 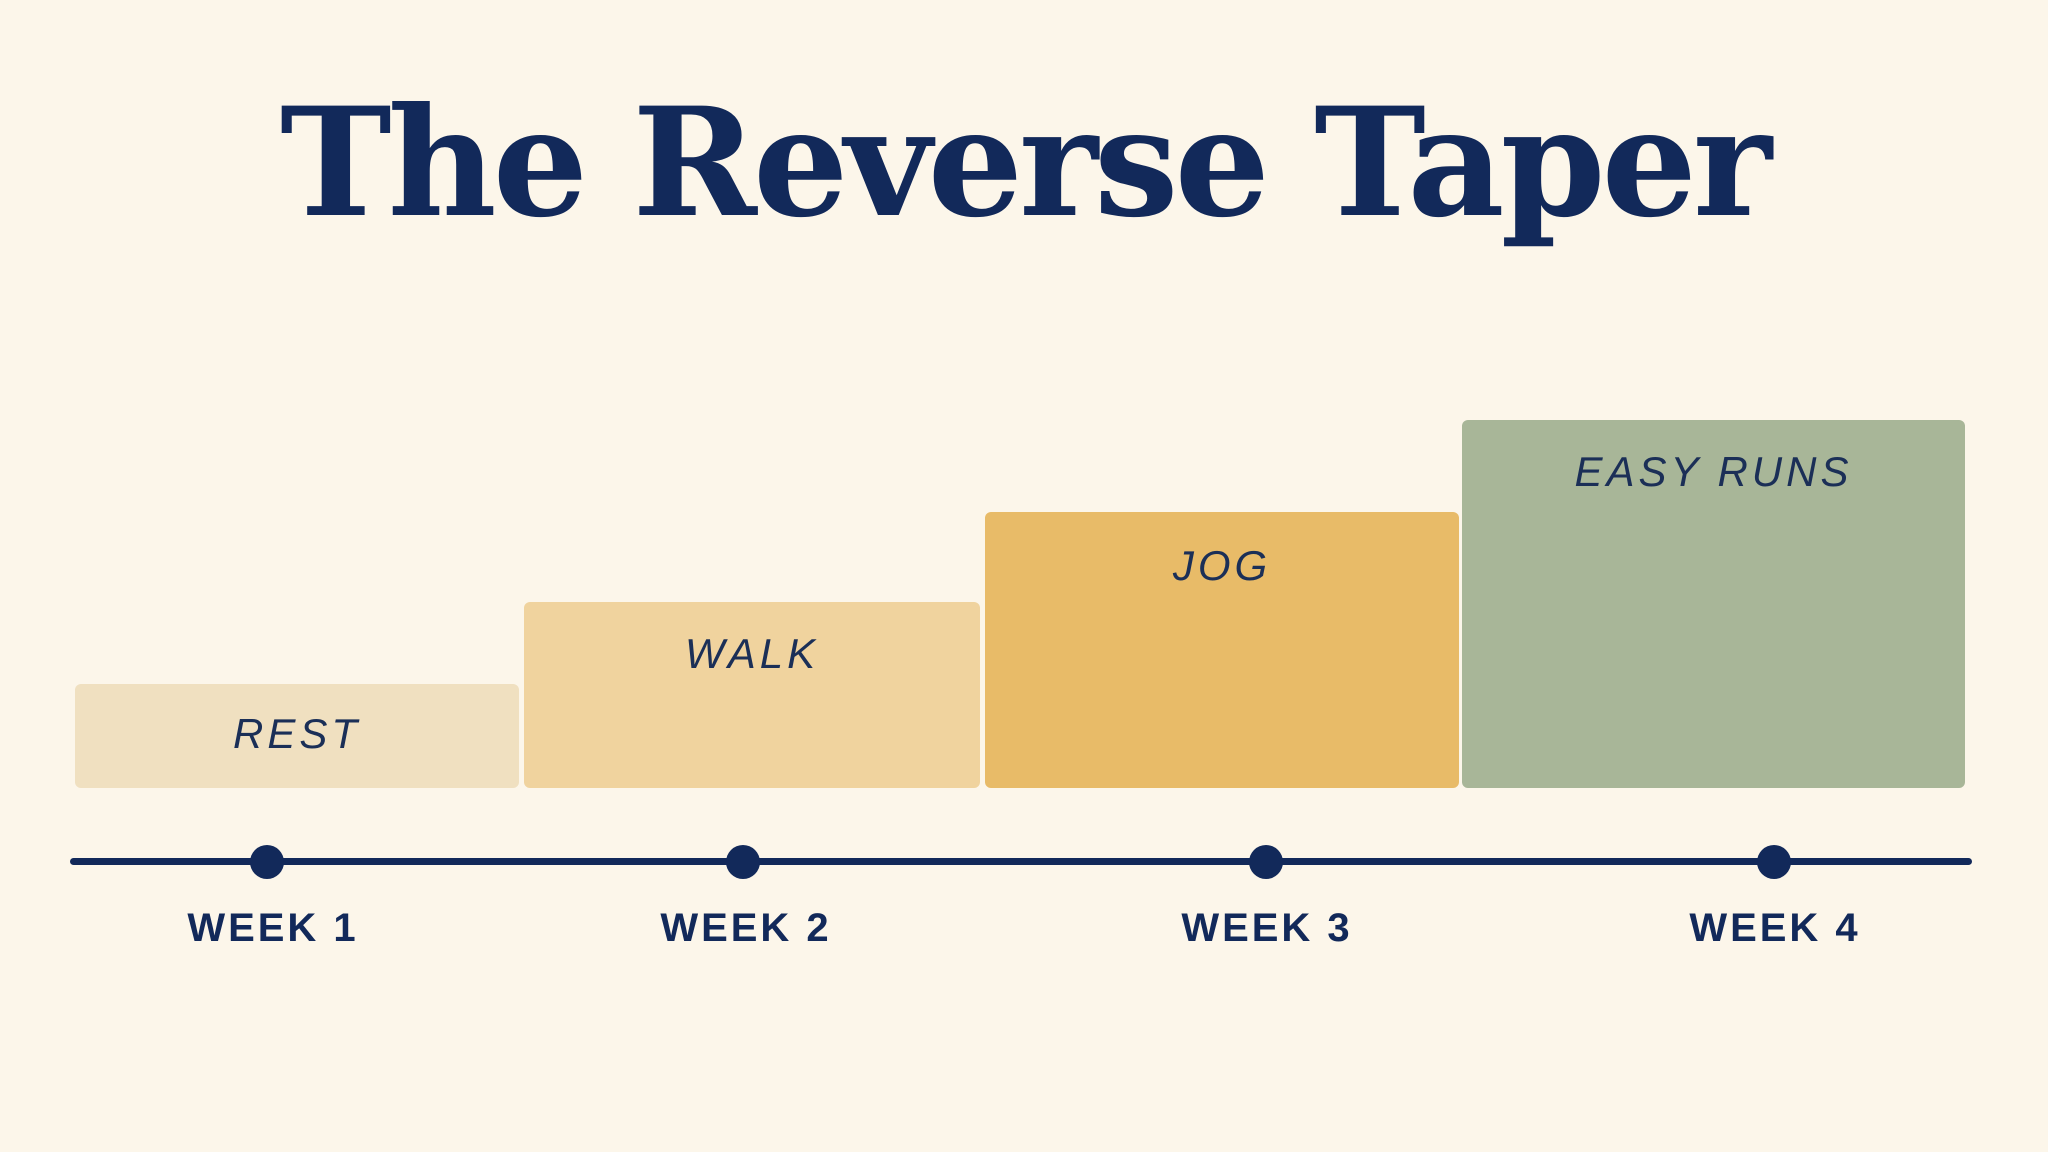 What do you see at coordinates (1775, 928) in the screenshot?
I see `week-label-4: WEEK 4` at bounding box center [1775, 928].